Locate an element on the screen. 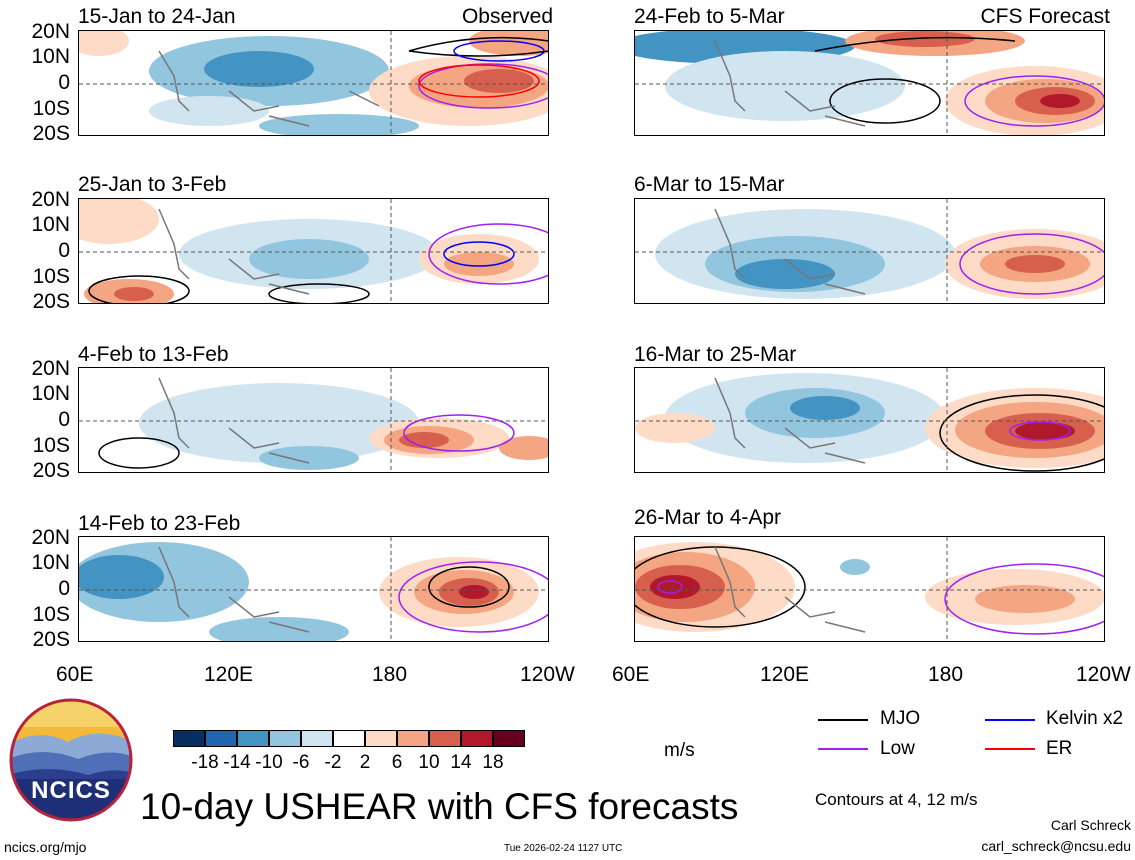  colorbar-label: -10 is located at coordinates (269, 762).